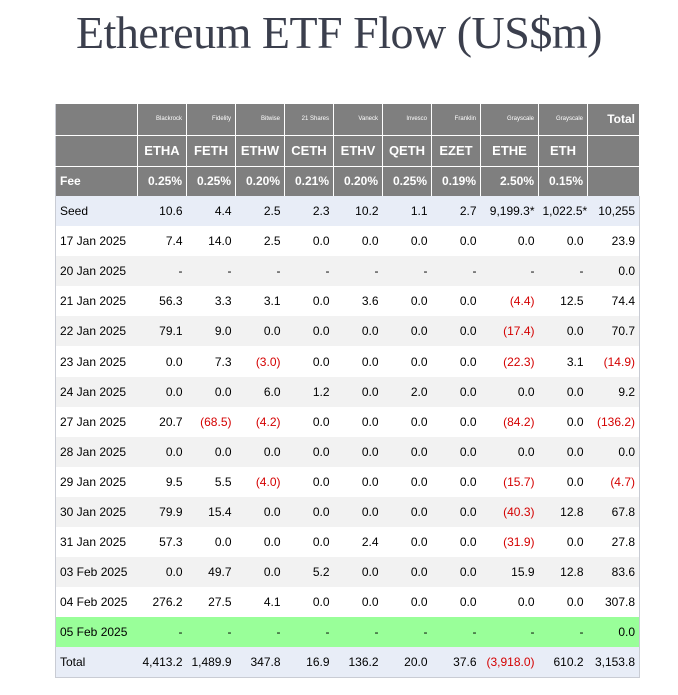 The image size is (678, 695). Describe the element at coordinates (268, 361) in the screenshot. I see `flow-cell: (3.0)` at that location.